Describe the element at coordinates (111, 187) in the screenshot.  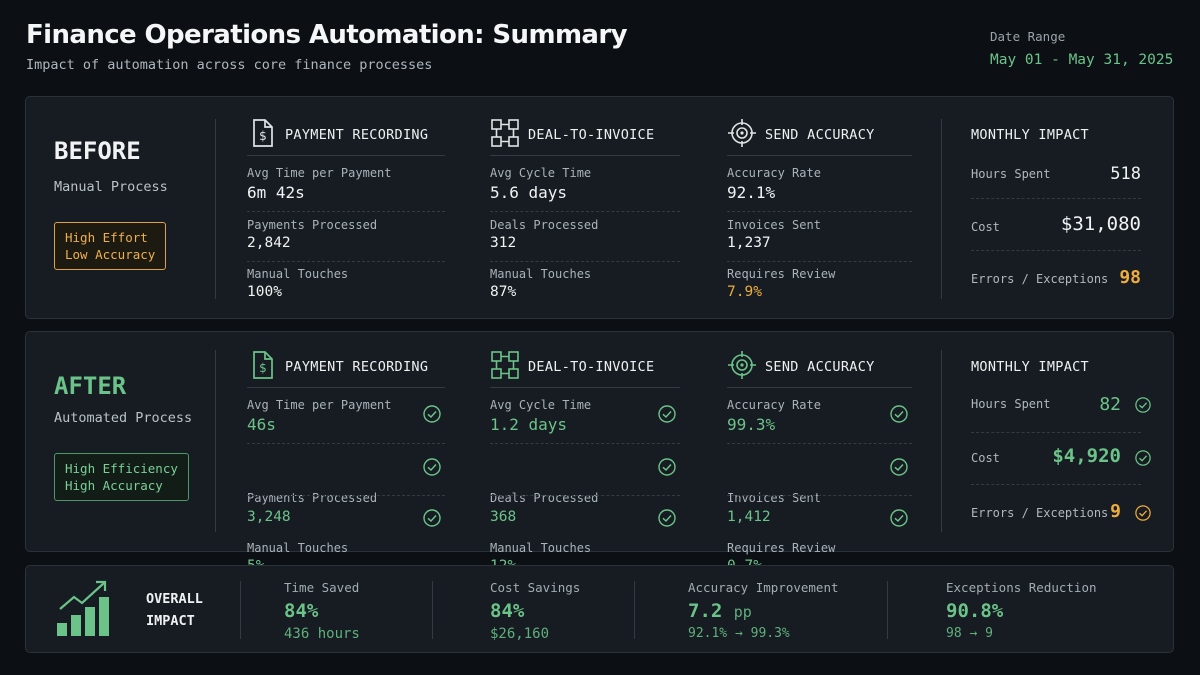
I see `before-process-label: Manual Process` at that location.